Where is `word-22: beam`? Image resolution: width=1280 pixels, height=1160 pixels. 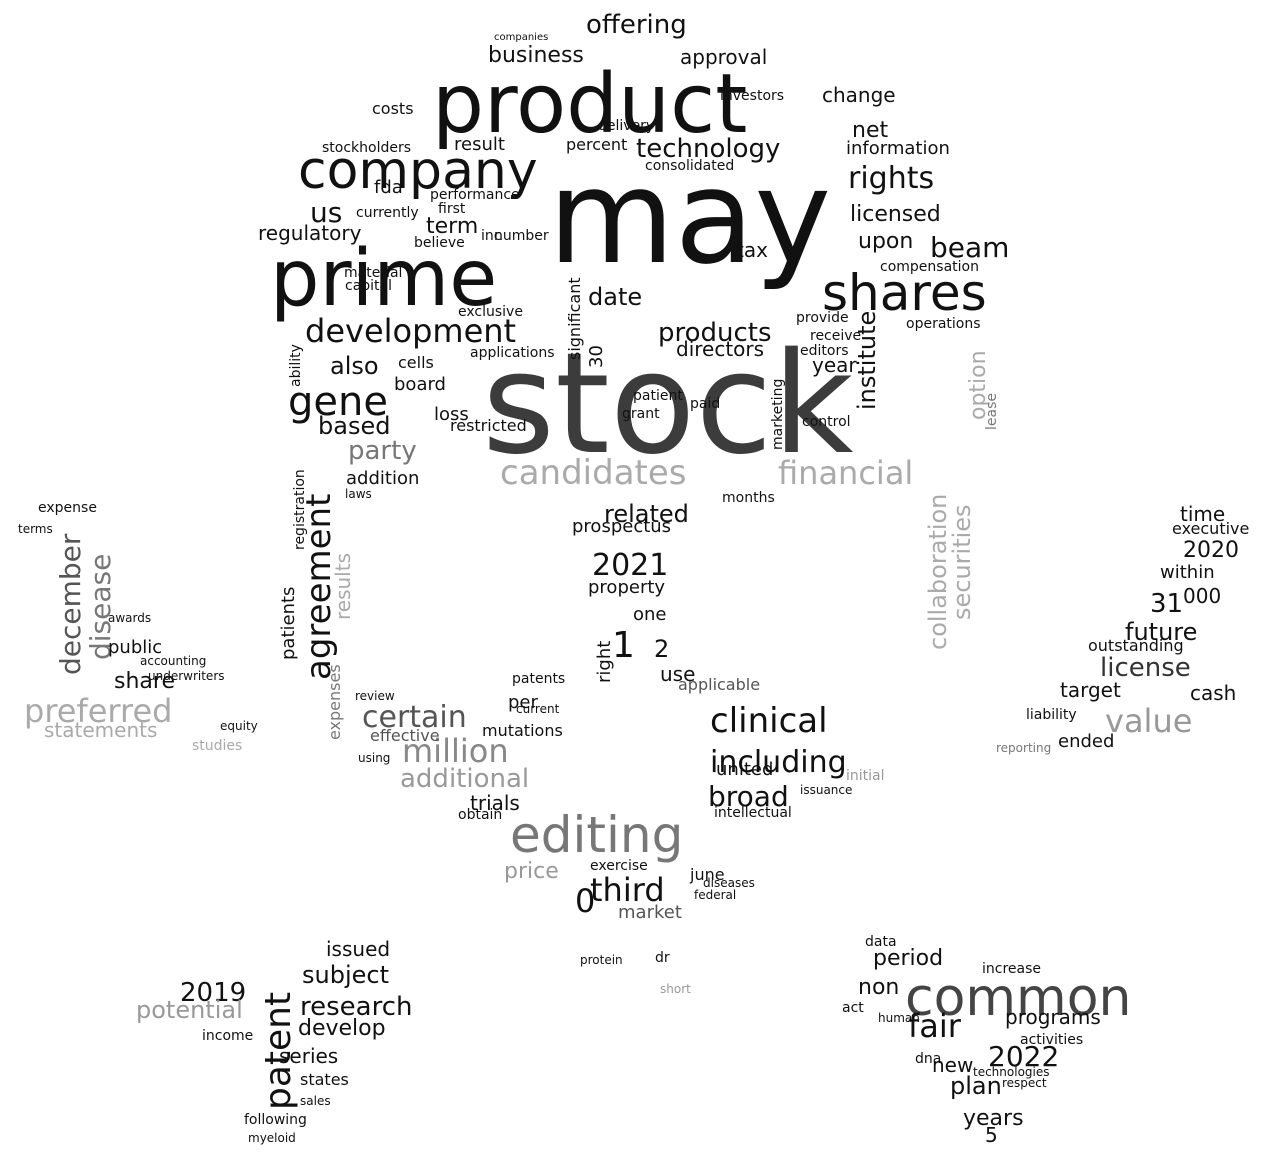 word-22: beam is located at coordinates (969, 247).